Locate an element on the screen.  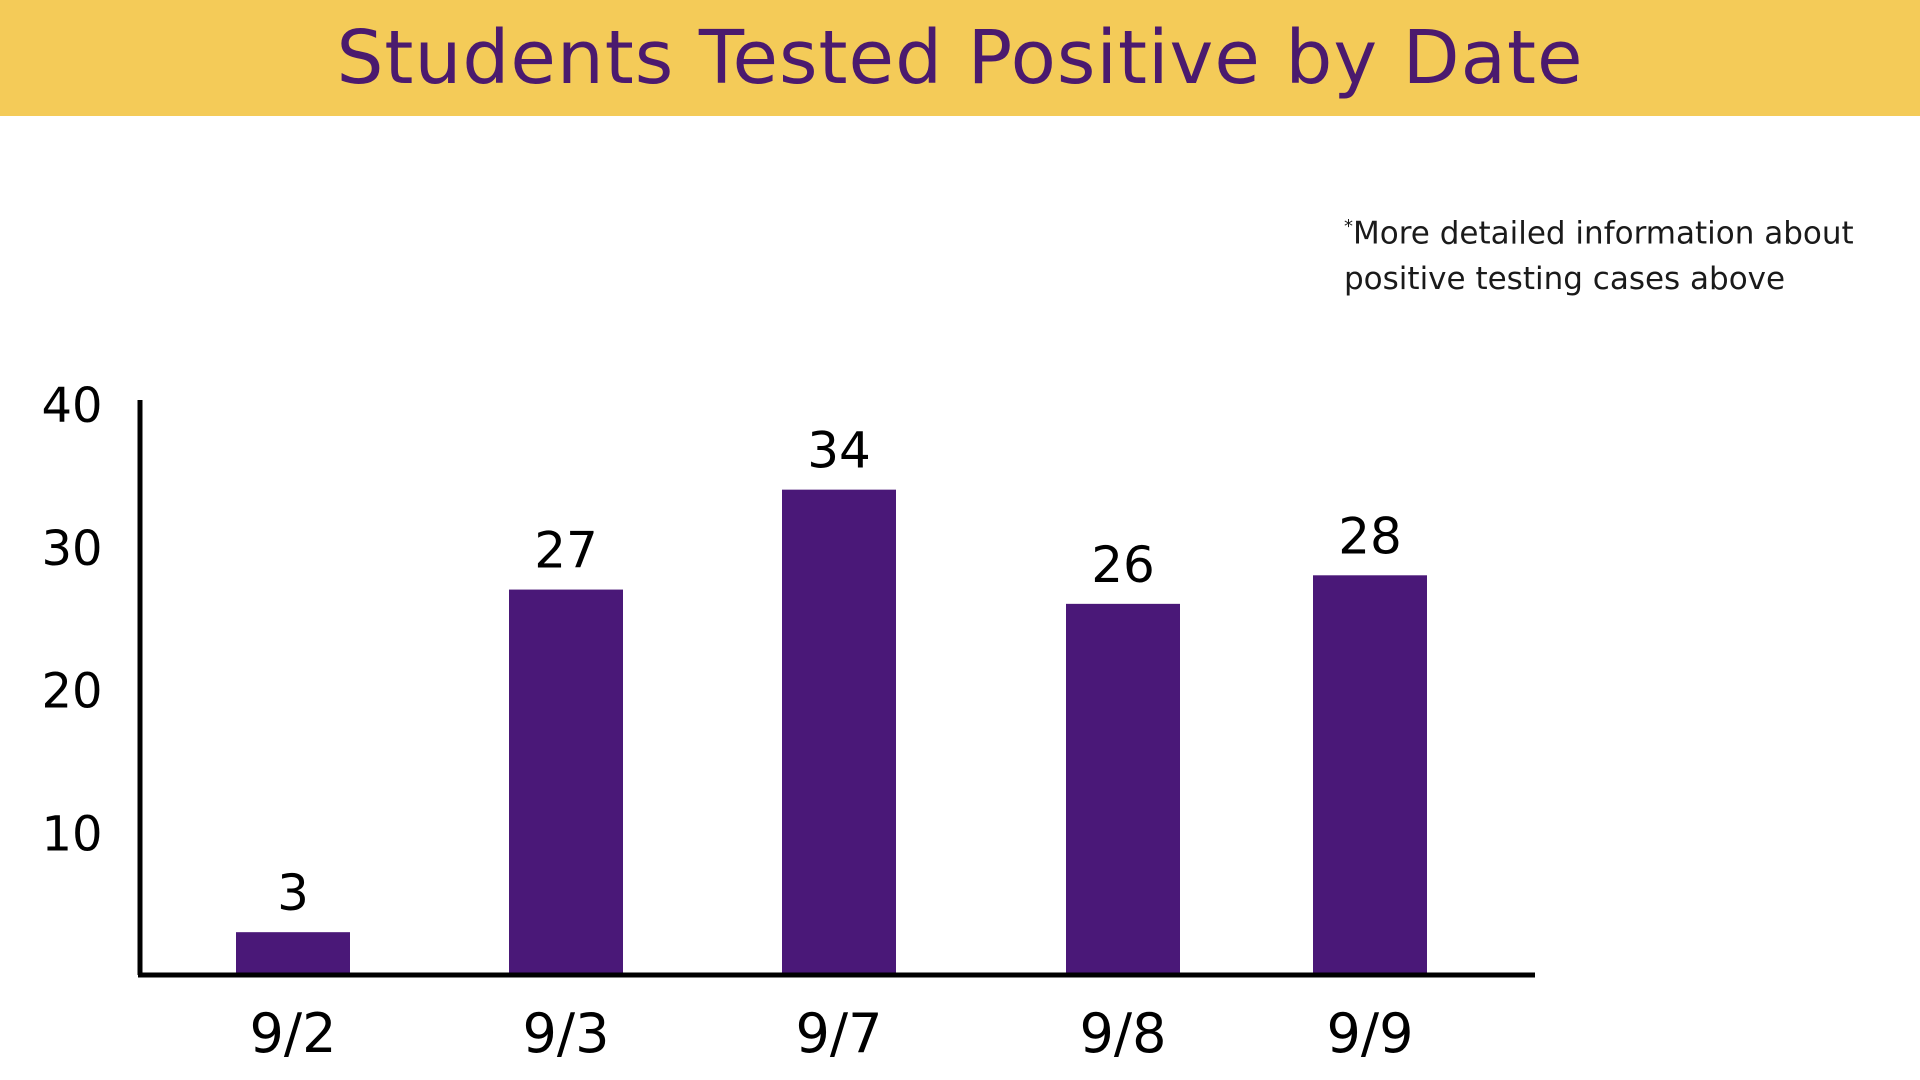
title-banner: Students Tested Positive by Date is located at coordinates (960, 58).